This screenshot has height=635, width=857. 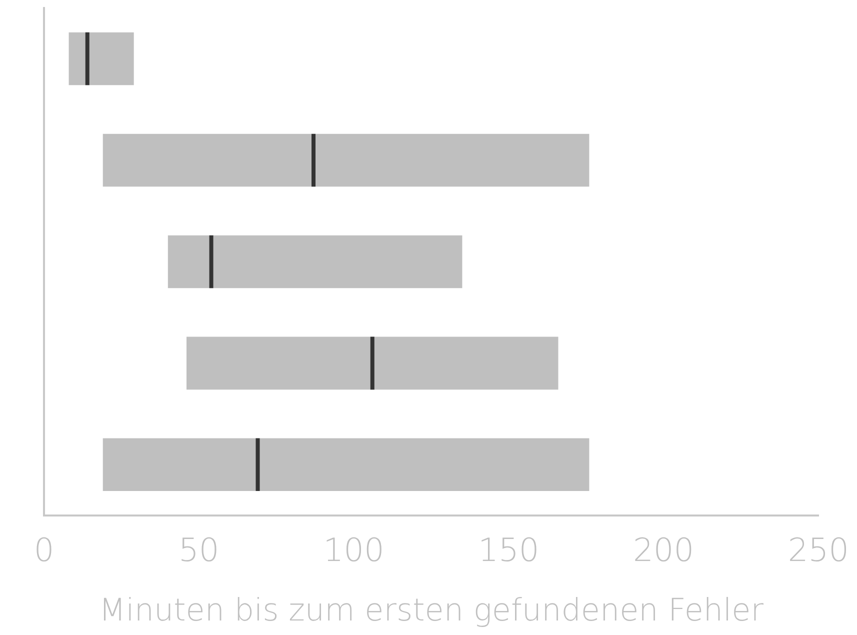 I want to click on x-tick-label: 50, so click(x=199, y=549).